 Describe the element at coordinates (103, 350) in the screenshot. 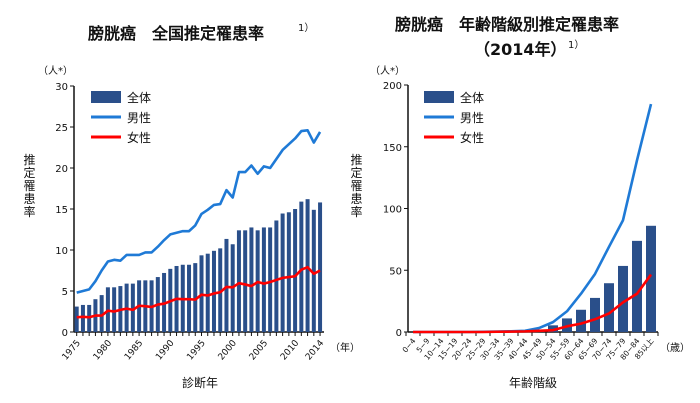

I see `x-tick-label: 1980` at that location.